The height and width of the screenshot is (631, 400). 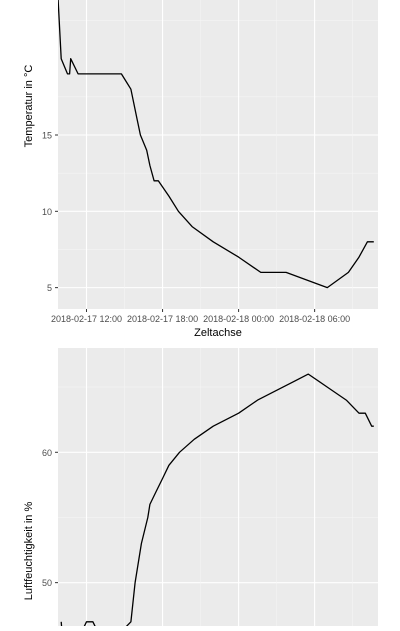 What do you see at coordinates (47, 136) in the screenshot?
I see `temperature-y-tick-label: 15` at bounding box center [47, 136].